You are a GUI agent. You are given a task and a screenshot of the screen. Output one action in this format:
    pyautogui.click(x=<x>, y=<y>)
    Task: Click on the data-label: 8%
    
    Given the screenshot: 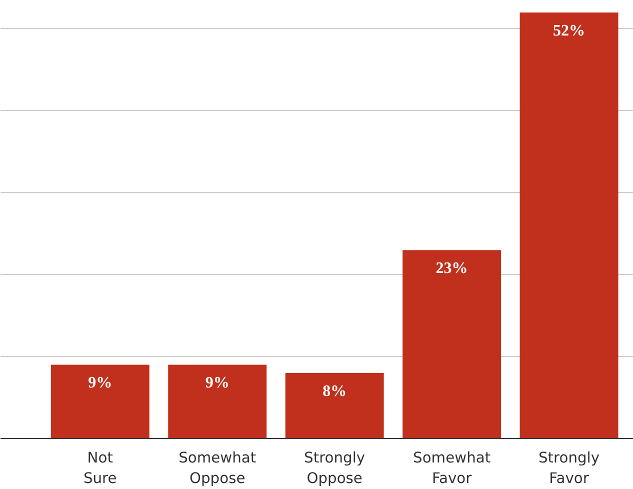 What is the action you would take?
    pyautogui.click(x=334, y=391)
    